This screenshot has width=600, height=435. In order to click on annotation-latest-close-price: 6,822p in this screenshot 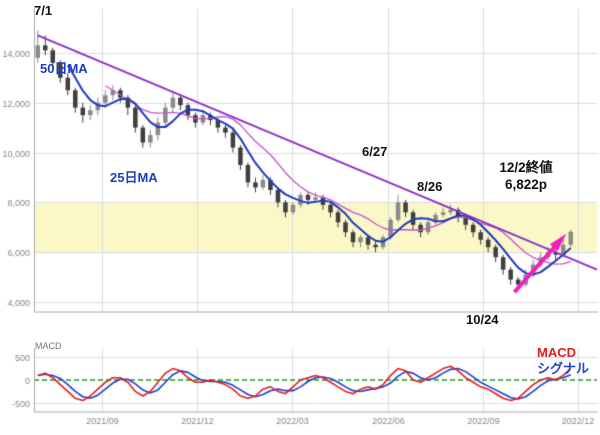, I will do `click(526, 184)`.